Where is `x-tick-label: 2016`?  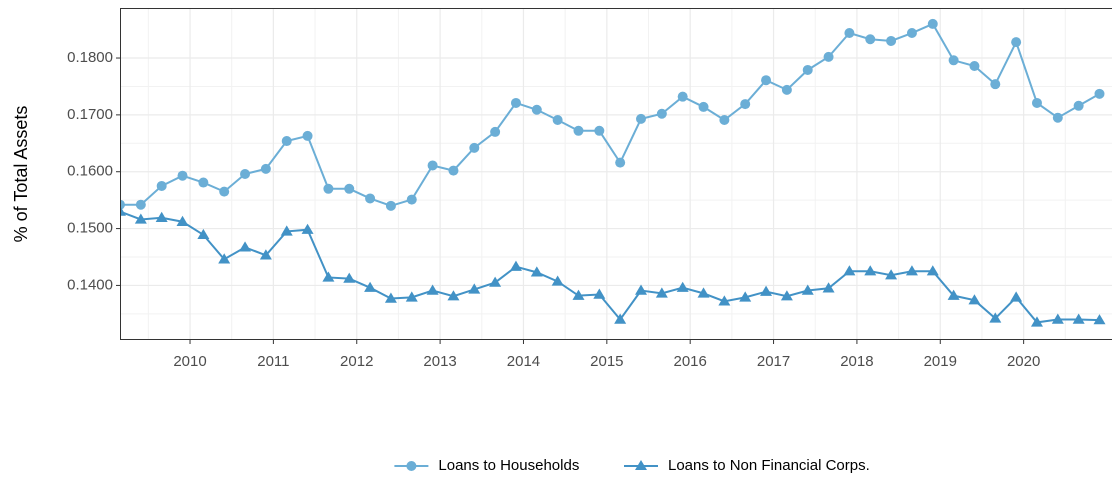 x-tick-label: 2016 is located at coordinates (690, 361).